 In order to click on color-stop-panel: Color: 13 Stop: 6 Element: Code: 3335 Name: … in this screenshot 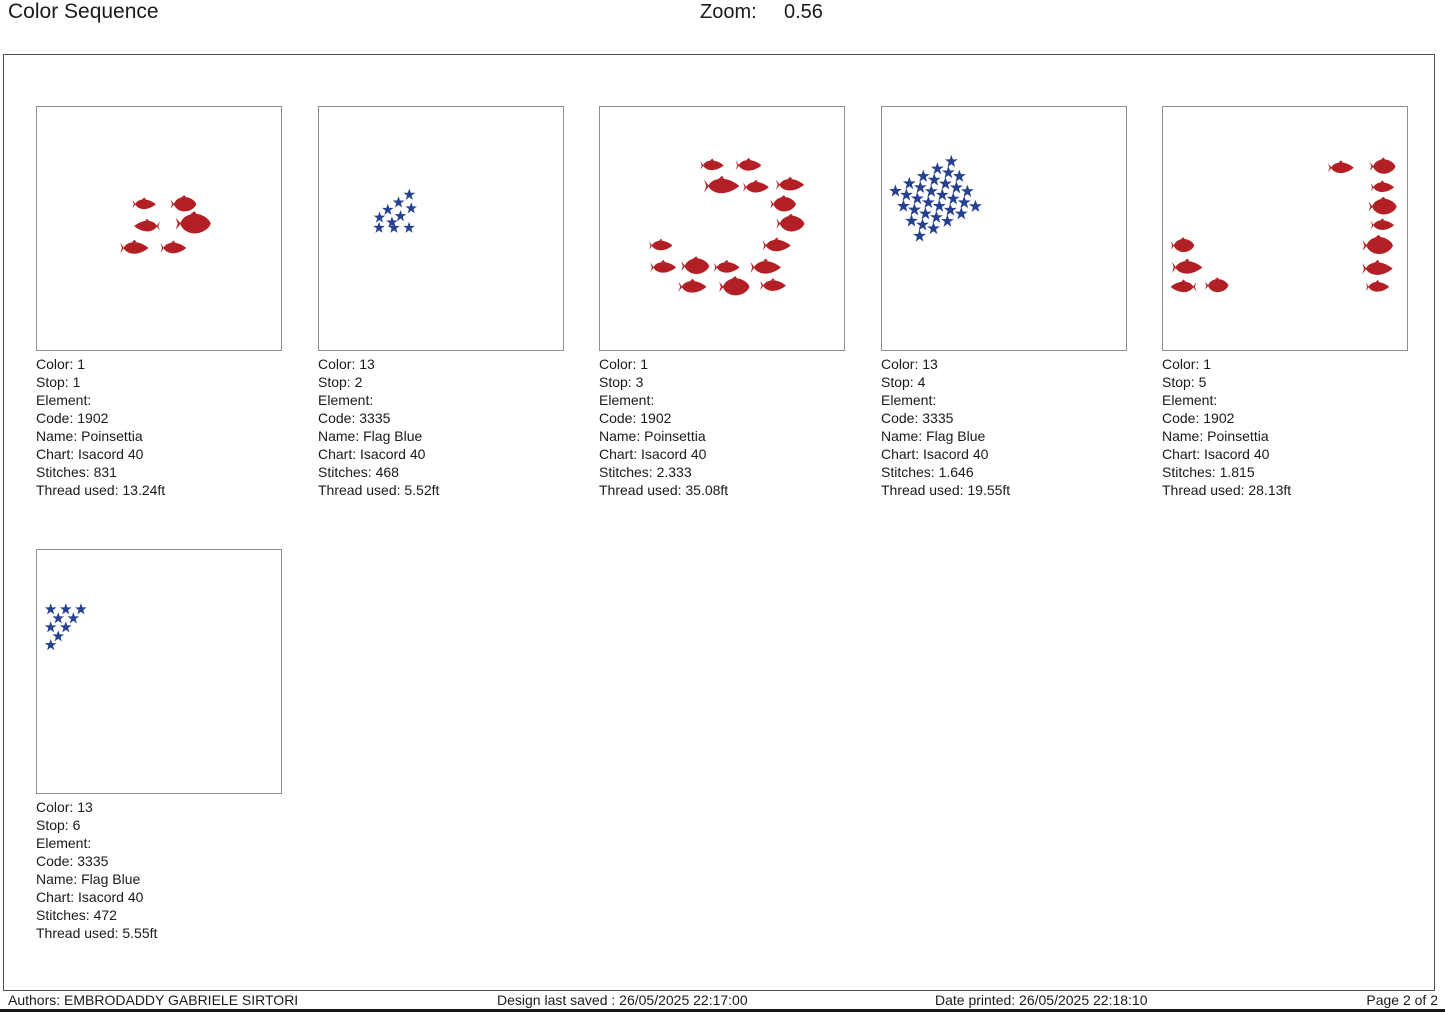, I will do `click(160, 745)`.